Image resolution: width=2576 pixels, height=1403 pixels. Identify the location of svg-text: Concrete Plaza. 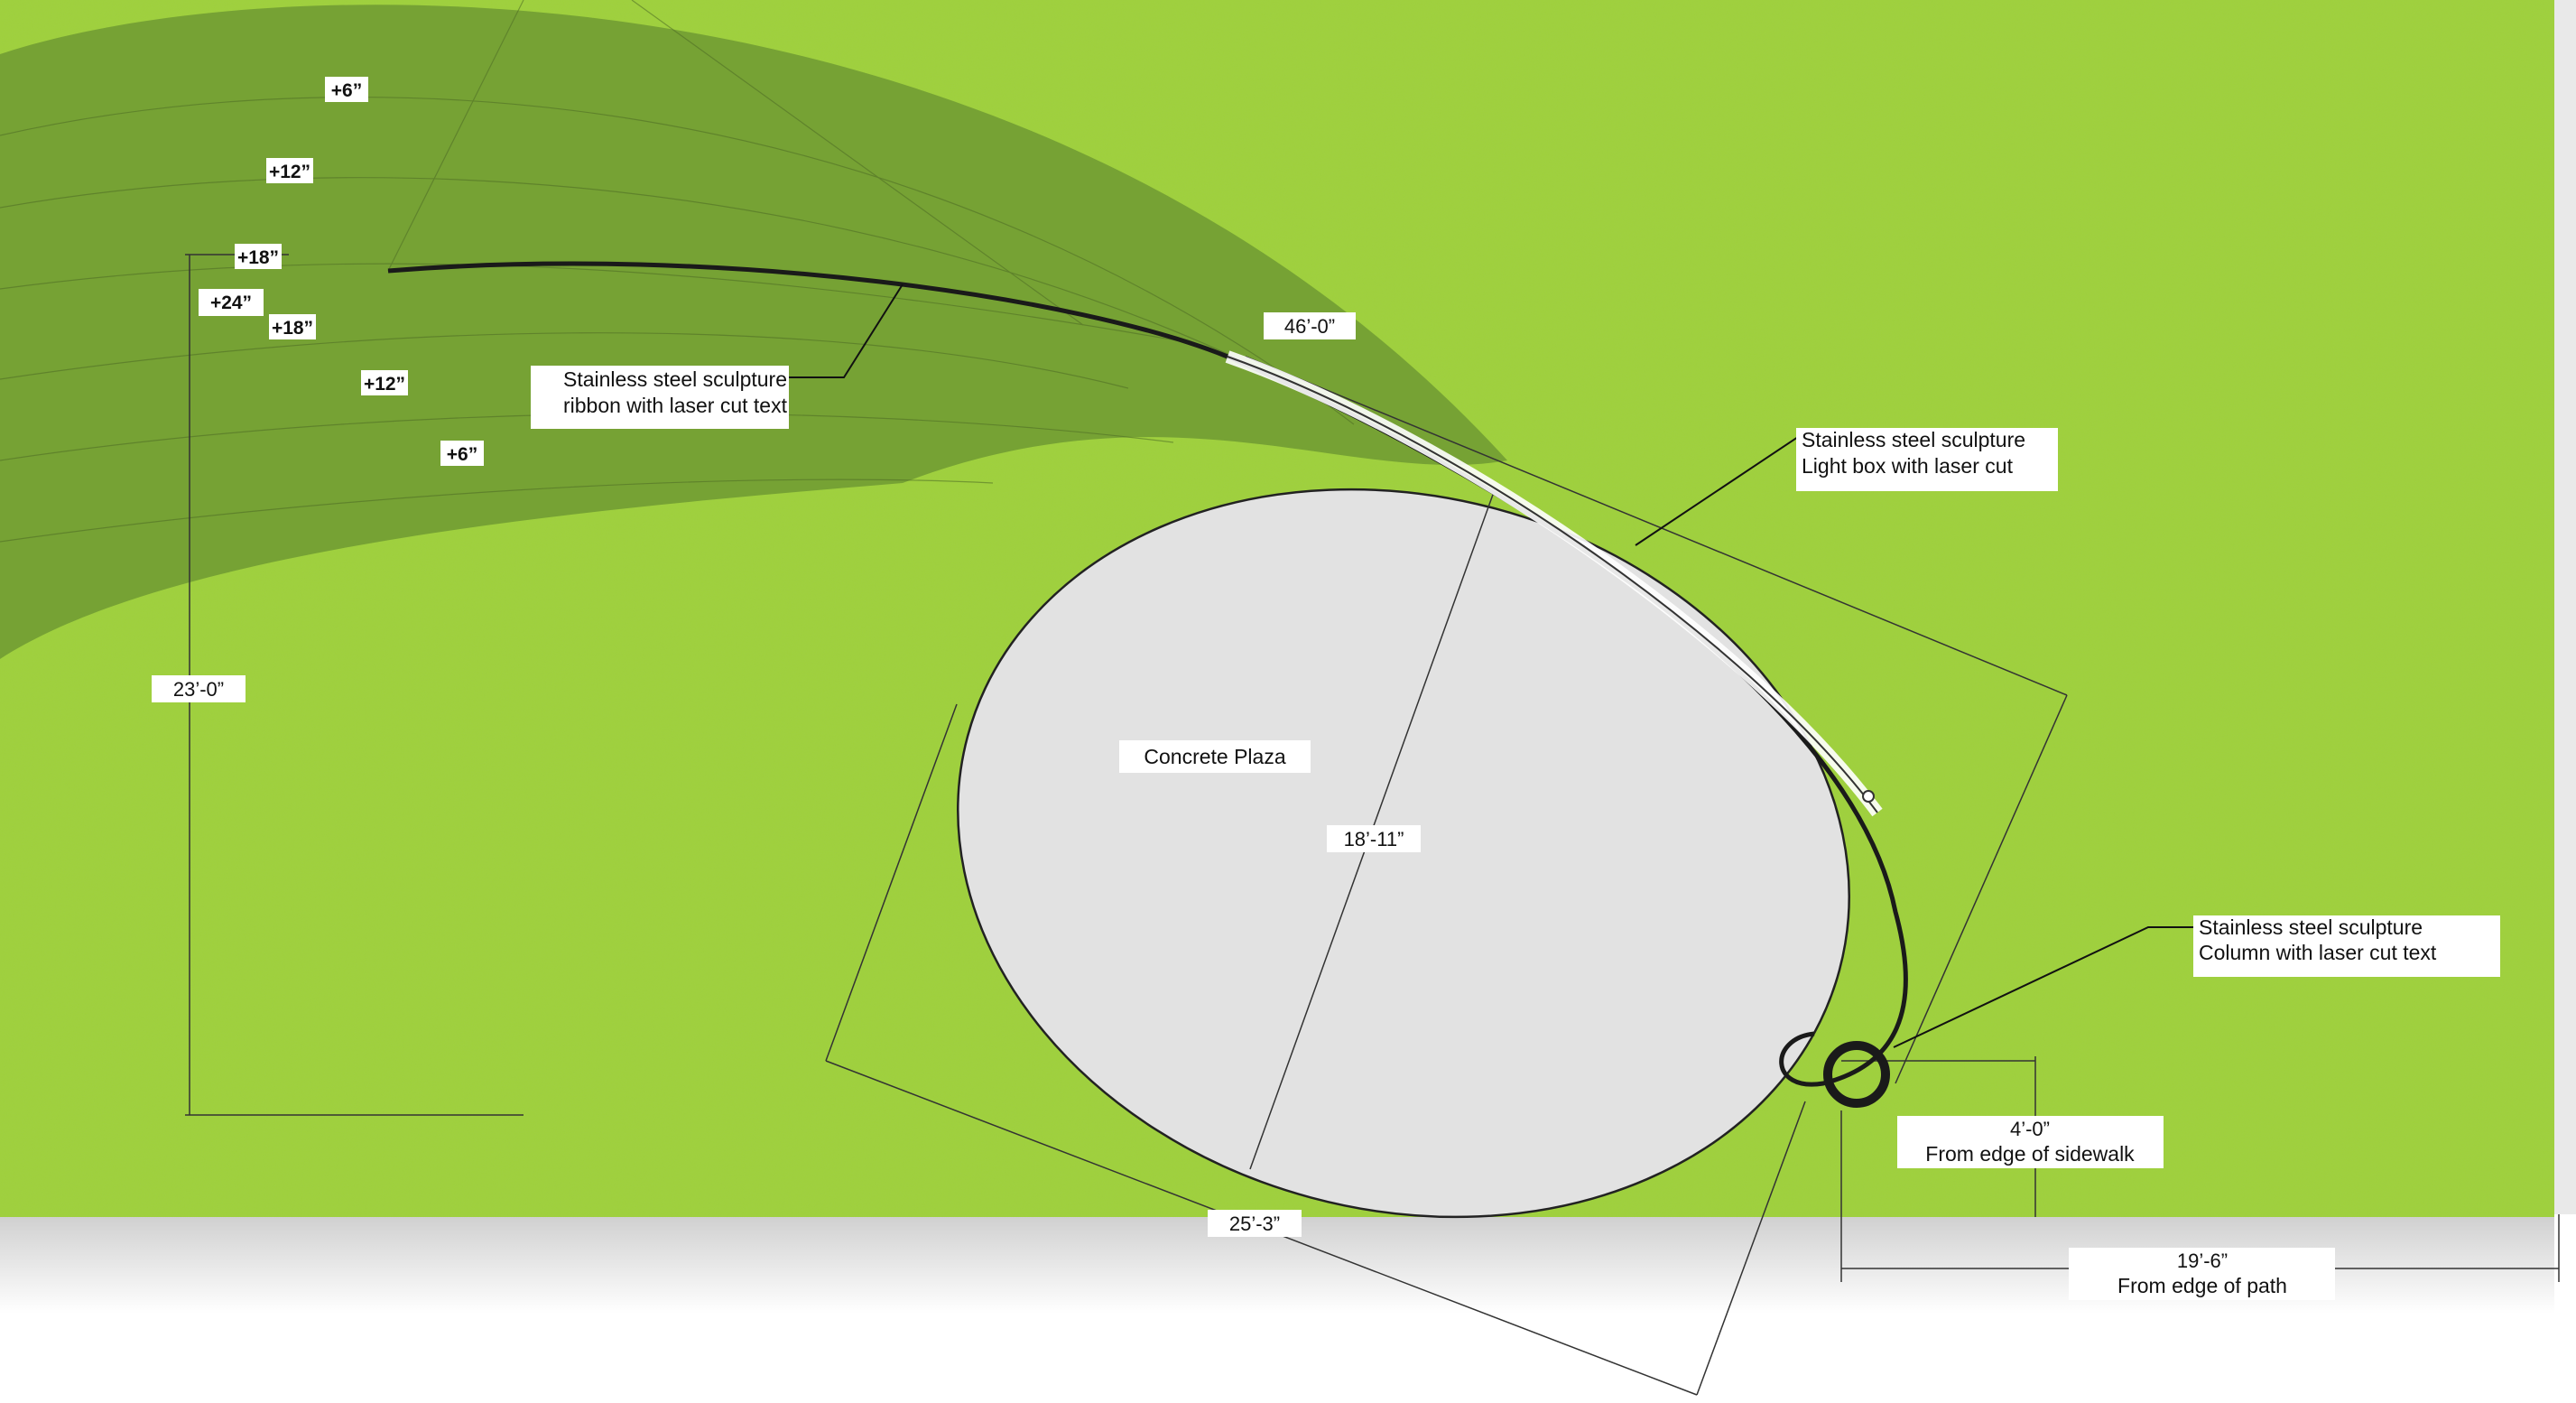
(1214, 756).